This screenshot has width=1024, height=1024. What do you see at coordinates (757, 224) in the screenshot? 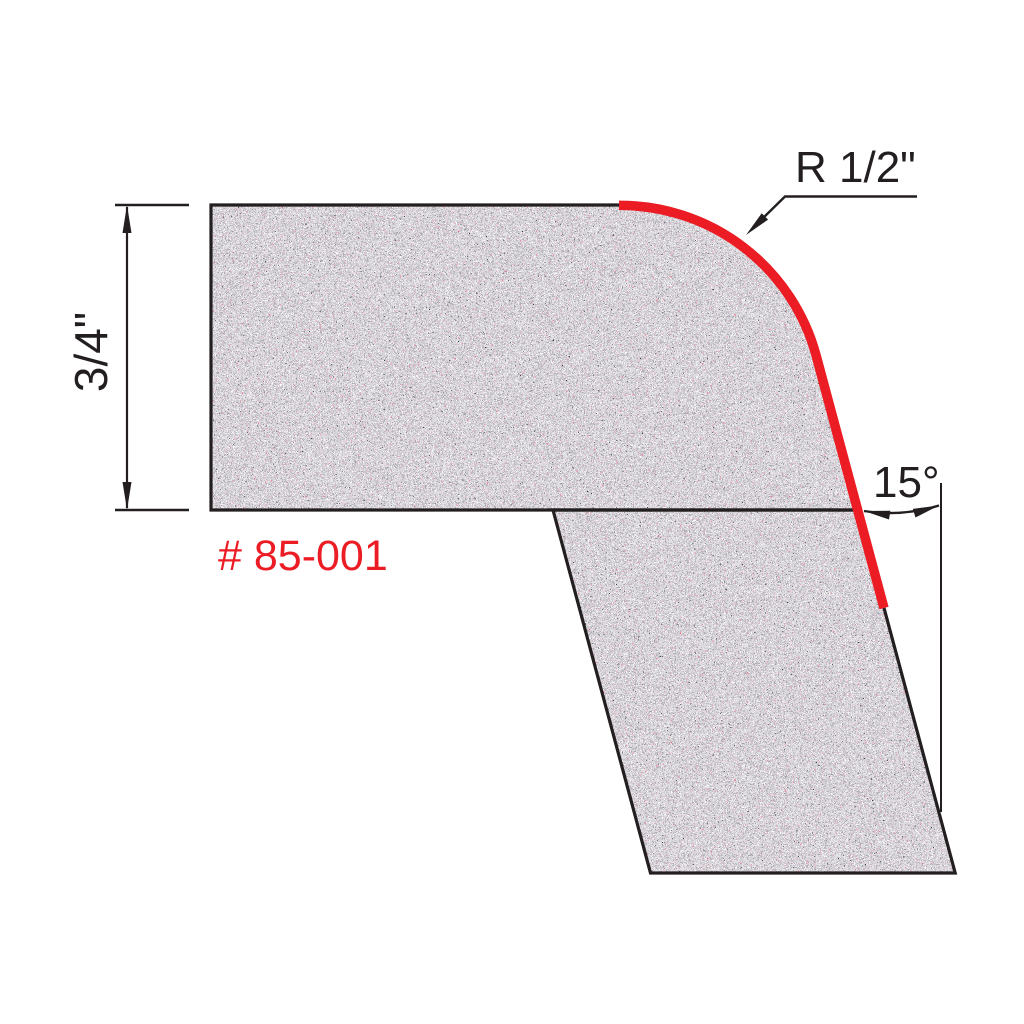
I see `leader-arrowhead-icon` at bounding box center [757, 224].